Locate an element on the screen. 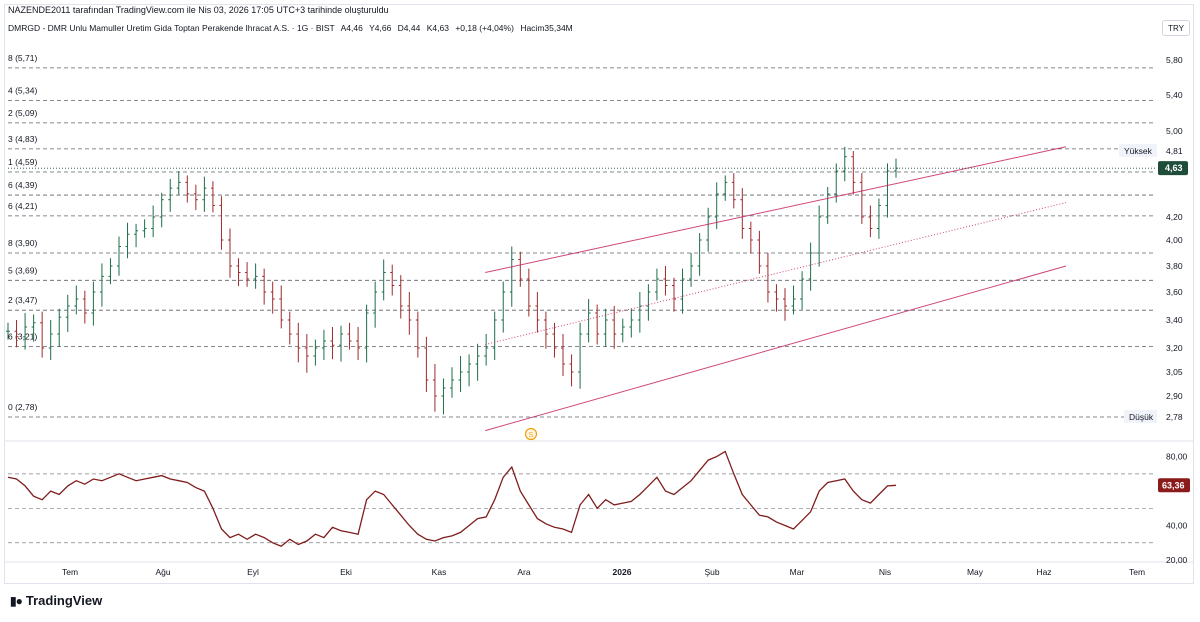  high-label: Yüksek is located at coordinates (1138, 151).